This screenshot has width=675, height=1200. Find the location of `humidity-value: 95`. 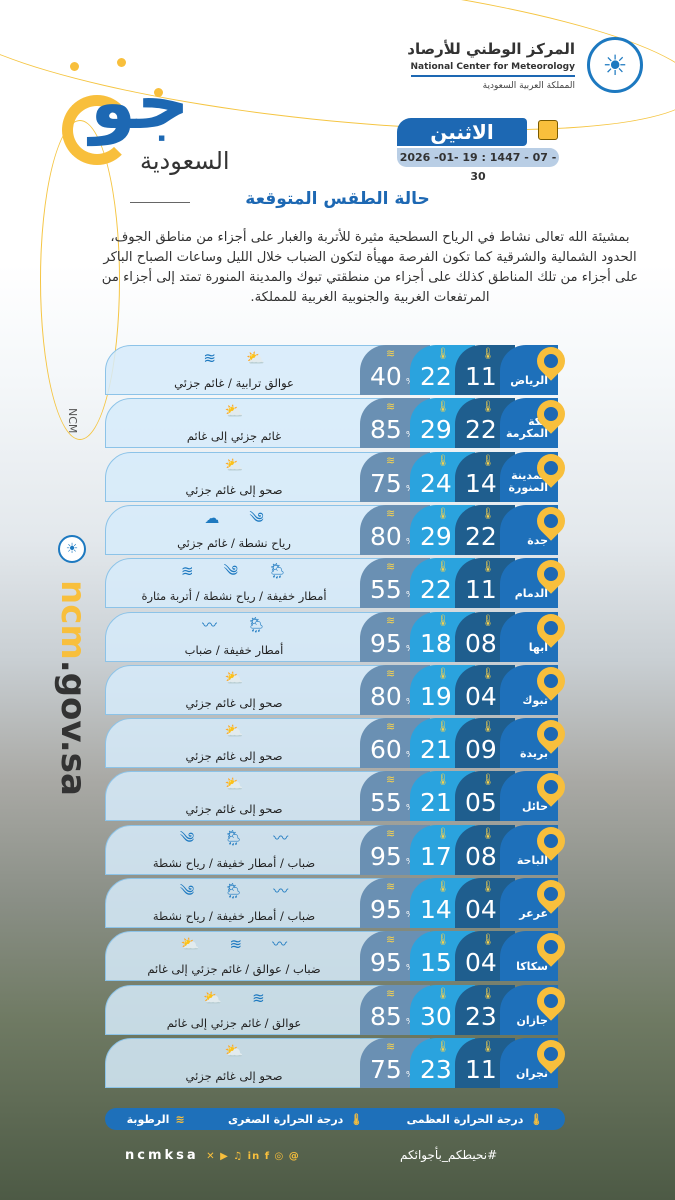

humidity-value: 95 is located at coordinates (386, 909).